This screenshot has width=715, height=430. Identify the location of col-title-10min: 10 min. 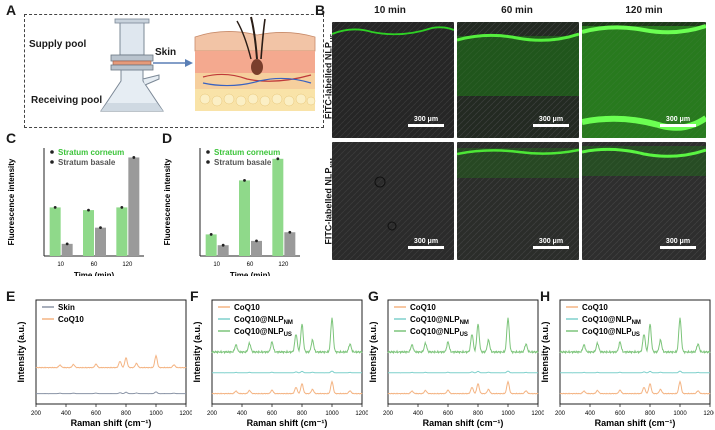
(390, 10).